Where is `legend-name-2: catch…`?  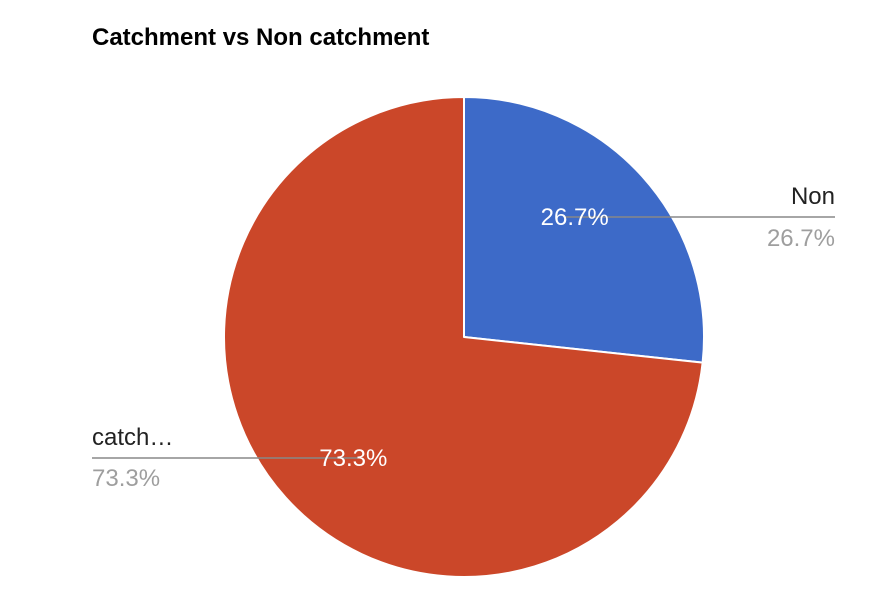 legend-name-2: catch… is located at coordinates (132, 437).